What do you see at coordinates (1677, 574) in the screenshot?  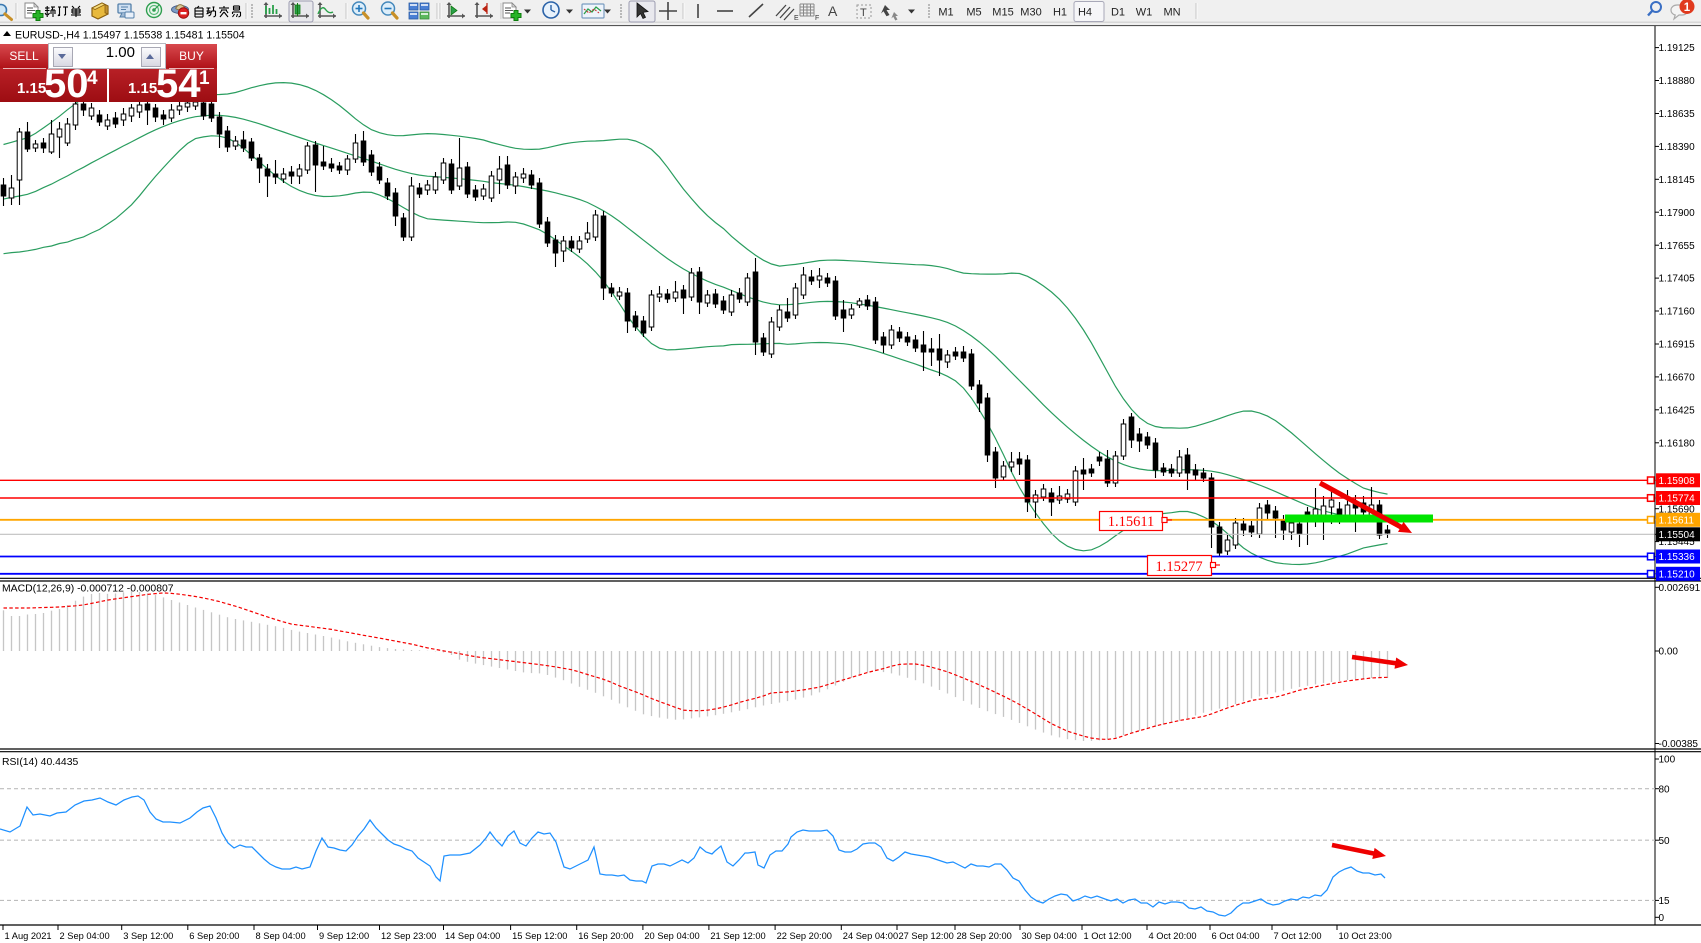 I see `svg-text: 1.15210` at bounding box center [1677, 574].